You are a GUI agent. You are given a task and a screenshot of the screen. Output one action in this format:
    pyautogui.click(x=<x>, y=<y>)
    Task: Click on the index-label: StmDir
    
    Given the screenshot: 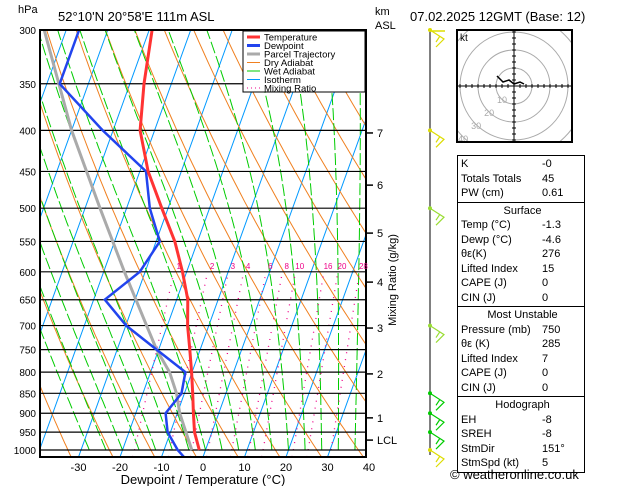 What is the action you would take?
    pyautogui.click(x=478, y=448)
    